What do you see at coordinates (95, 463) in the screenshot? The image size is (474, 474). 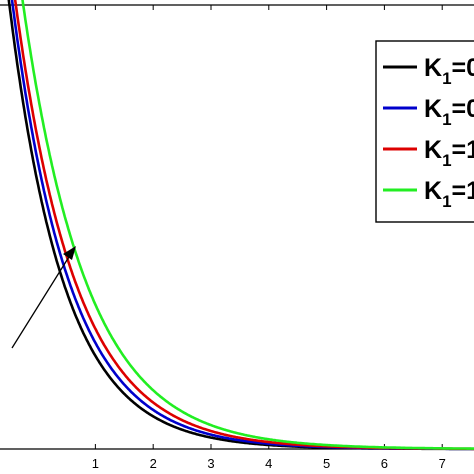 I see `x-tick-label-1: 1` at bounding box center [95, 463].